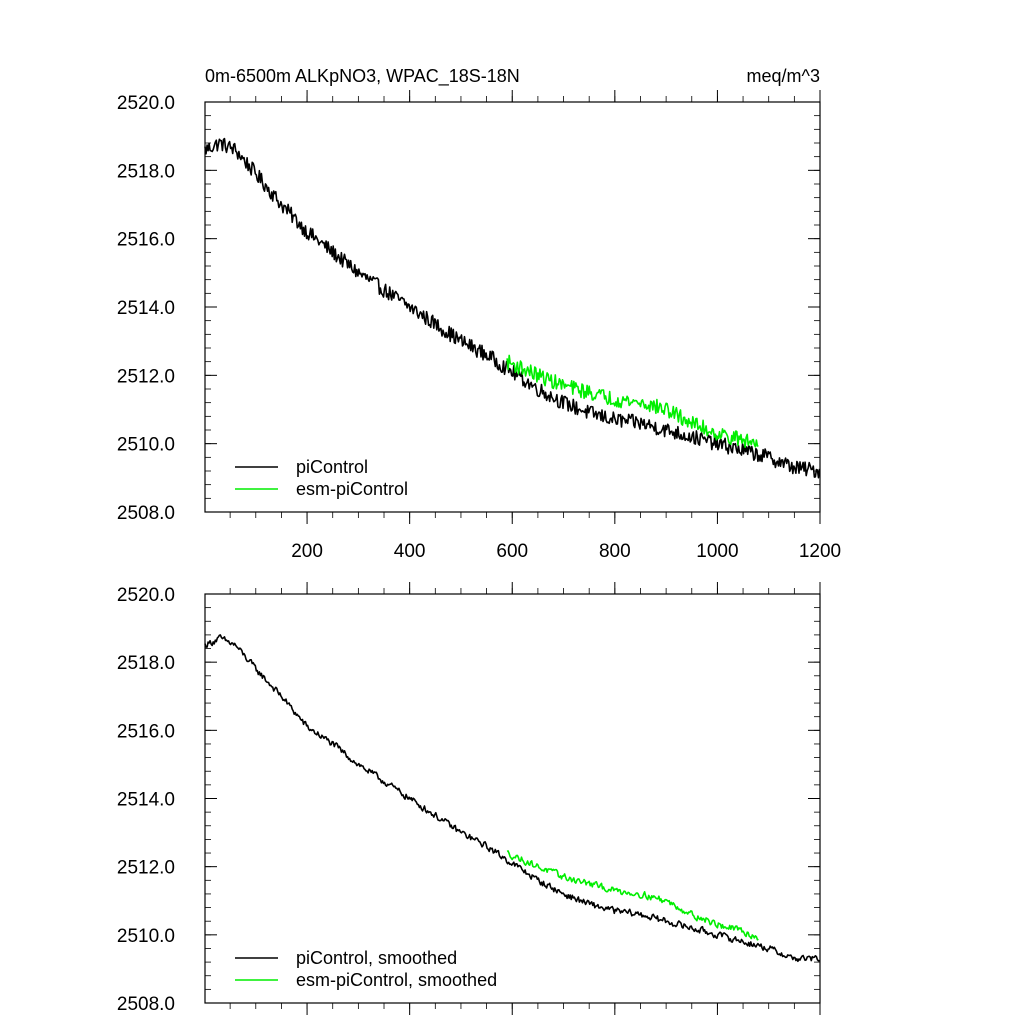 Image resolution: width=1024 pixels, height=1024 pixels. What do you see at coordinates (820, 551) in the screenshot?
I see `x-tick-label: 1200` at bounding box center [820, 551].